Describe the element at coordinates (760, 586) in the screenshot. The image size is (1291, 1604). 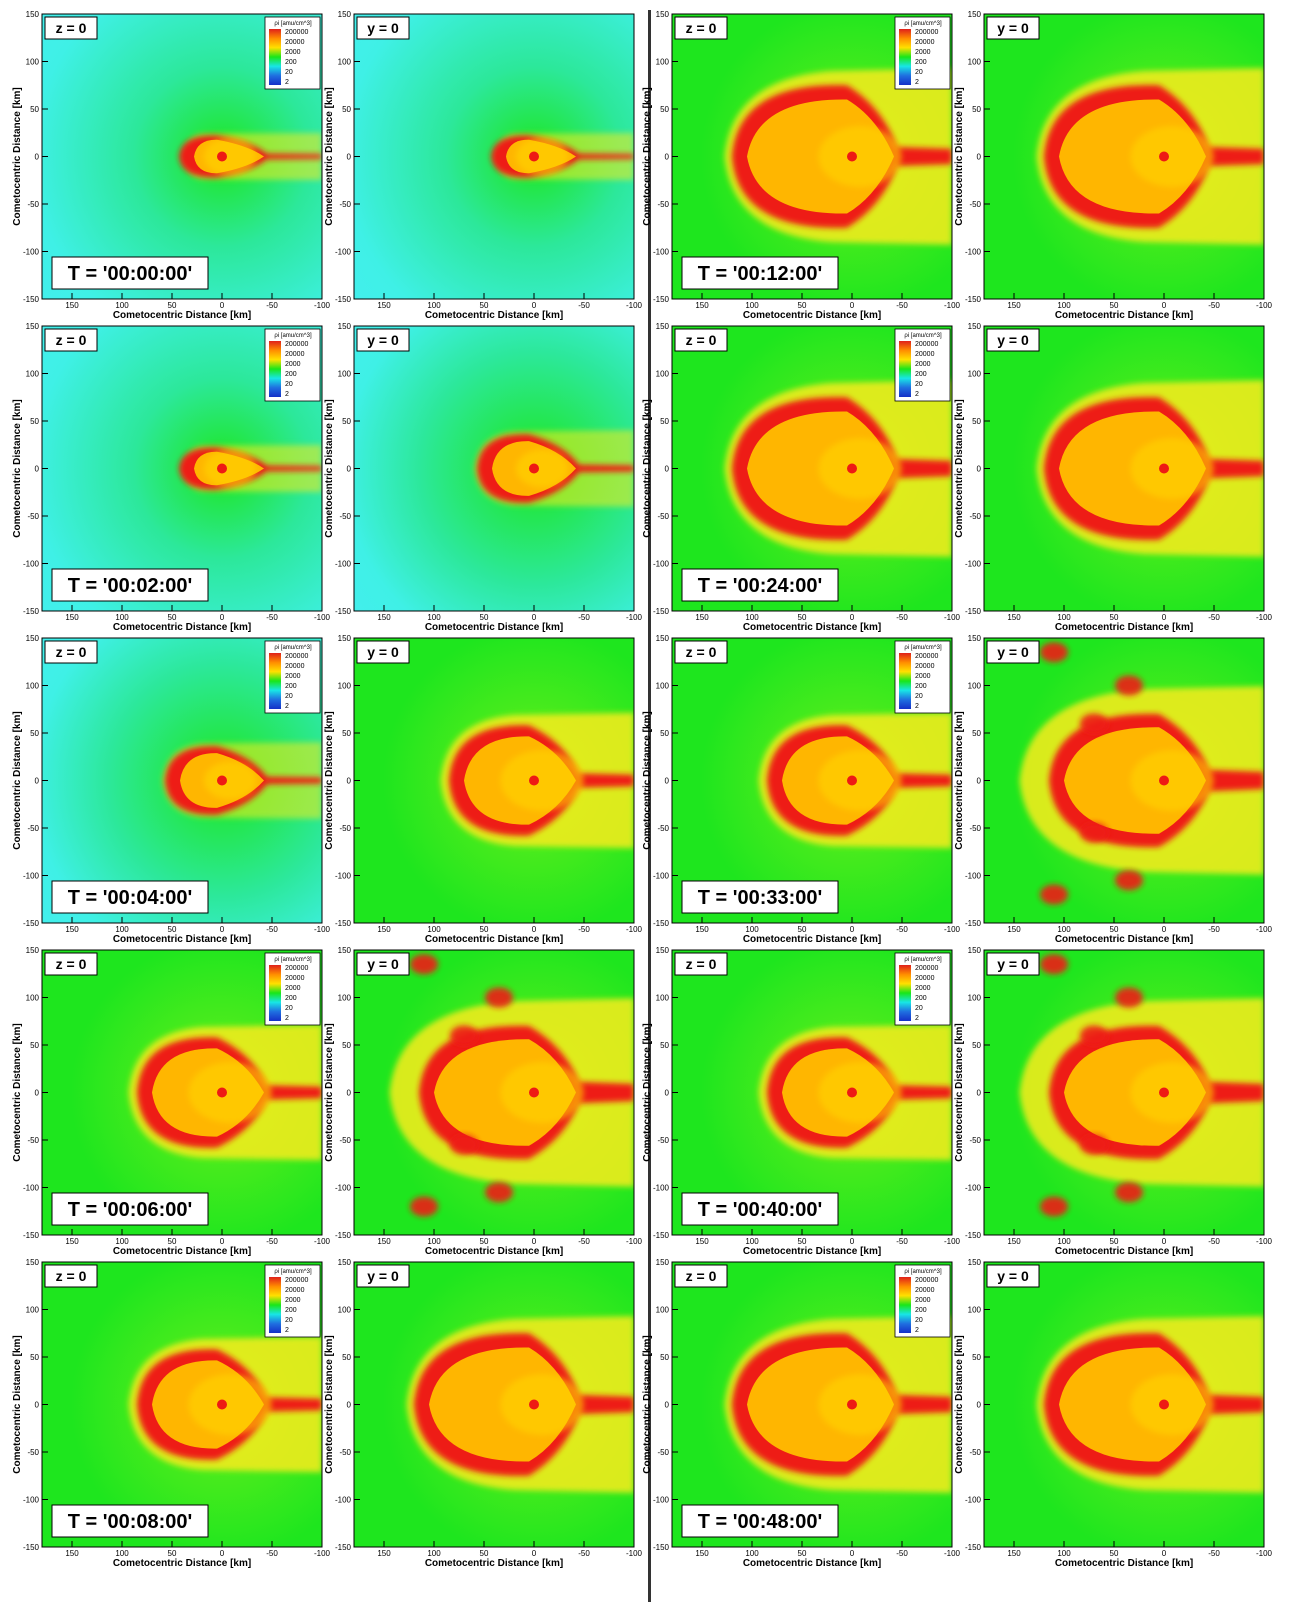
I see `svg-text: T = '00:24:00'` at that location.